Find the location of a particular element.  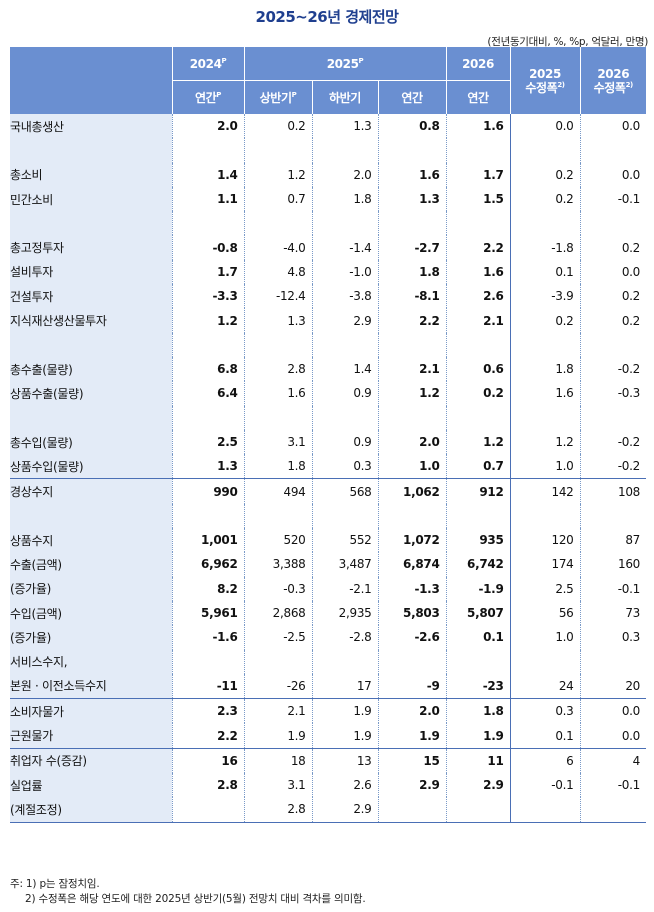

table-row: 본원 · 이전소득수지 -11 -26 17 -9 -23 24 20 is located at coordinates (328, 686).